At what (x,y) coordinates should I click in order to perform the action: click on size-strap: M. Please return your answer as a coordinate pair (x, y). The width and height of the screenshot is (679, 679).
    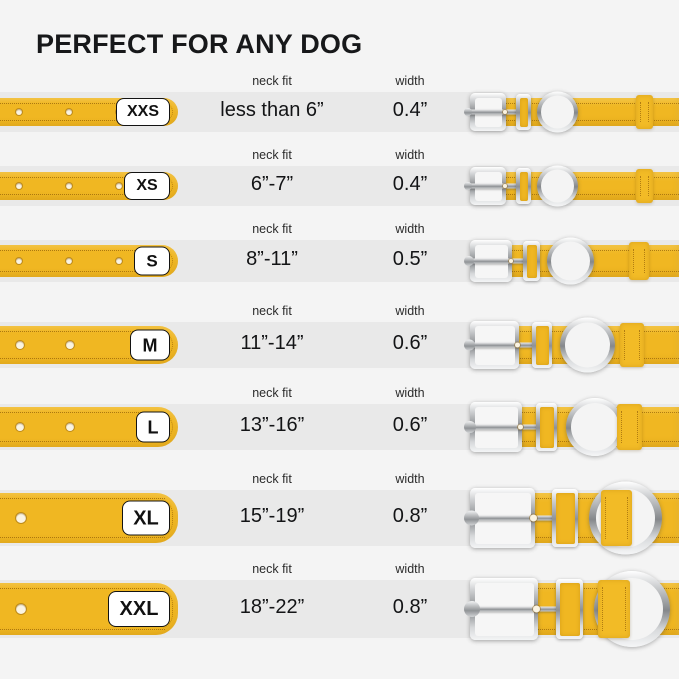
    Looking at the image, I should click on (89, 345).